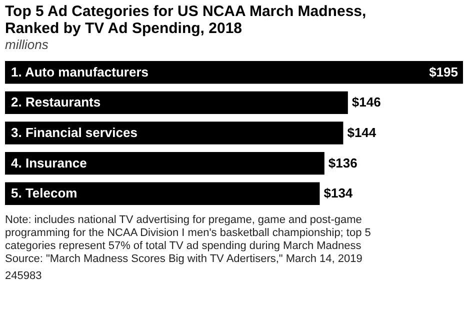 The image size is (470, 328). What do you see at coordinates (23, 276) in the screenshot?
I see `text: 245983` at bounding box center [23, 276].